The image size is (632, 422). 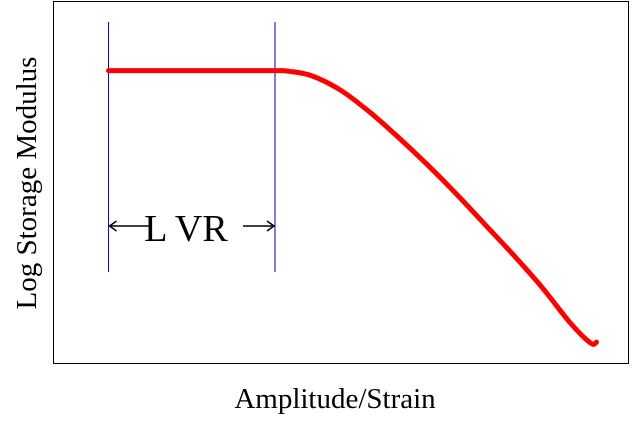 I want to click on y-axis-label: Log Storage Modulus, so click(x=27, y=183).